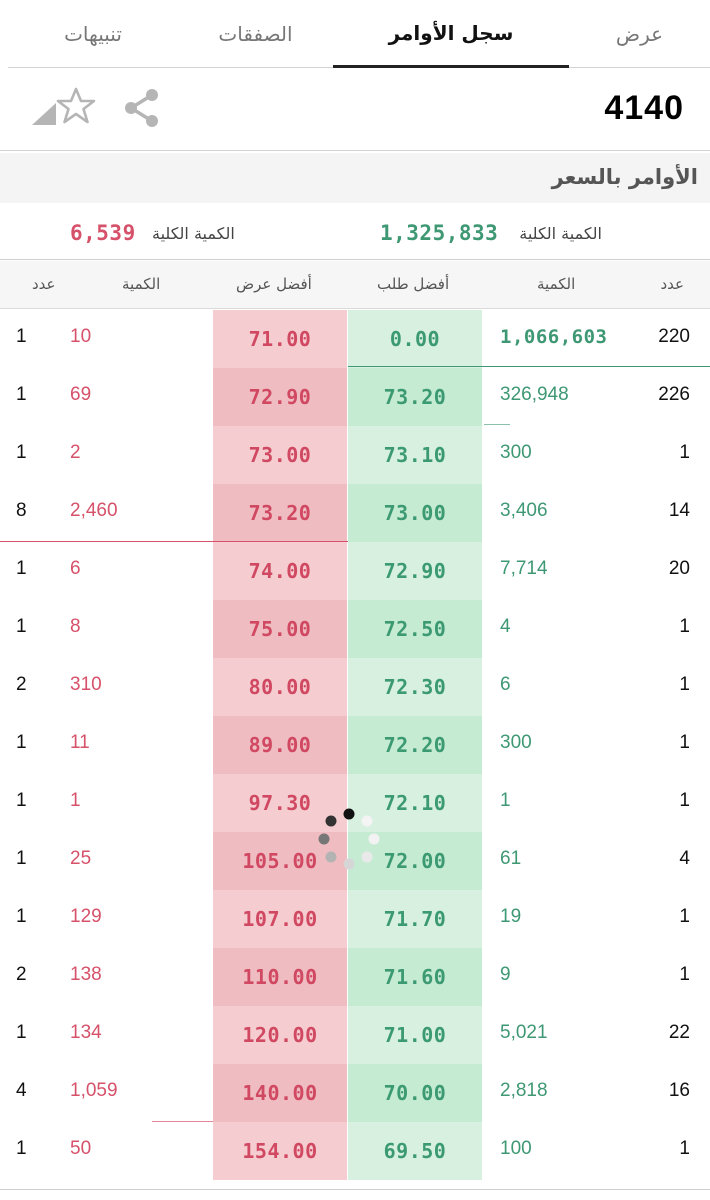 This screenshot has width=710, height=1200. I want to click on order-book-row: 4 1,059 140.00 70.00 2,818 16, so click(355, 1093).